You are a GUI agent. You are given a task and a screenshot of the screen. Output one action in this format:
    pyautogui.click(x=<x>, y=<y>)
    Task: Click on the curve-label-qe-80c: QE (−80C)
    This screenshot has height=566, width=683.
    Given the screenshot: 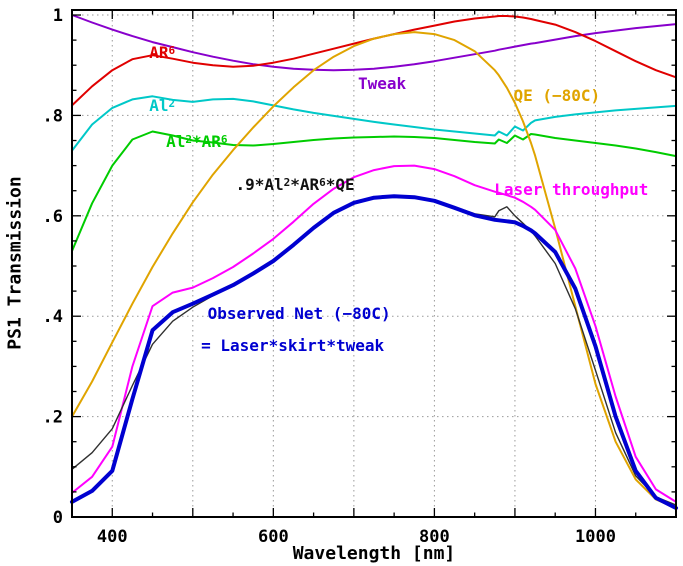 What is the action you would take?
    pyautogui.click(x=557, y=96)
    